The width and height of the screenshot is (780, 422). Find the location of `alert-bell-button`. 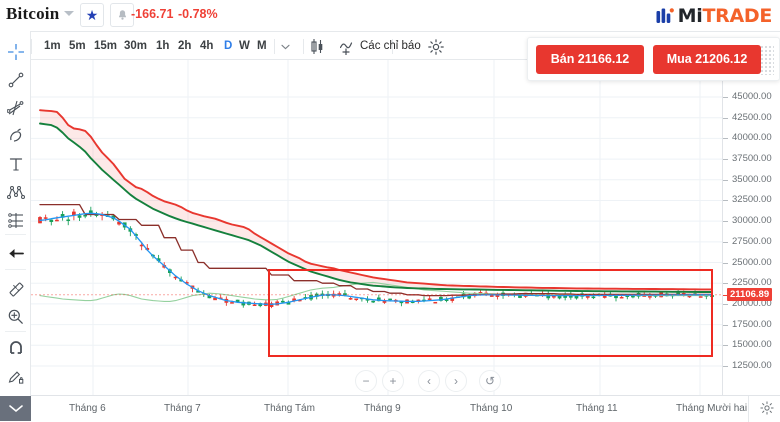

alert-bell-button is located at coordinates (122, 15).